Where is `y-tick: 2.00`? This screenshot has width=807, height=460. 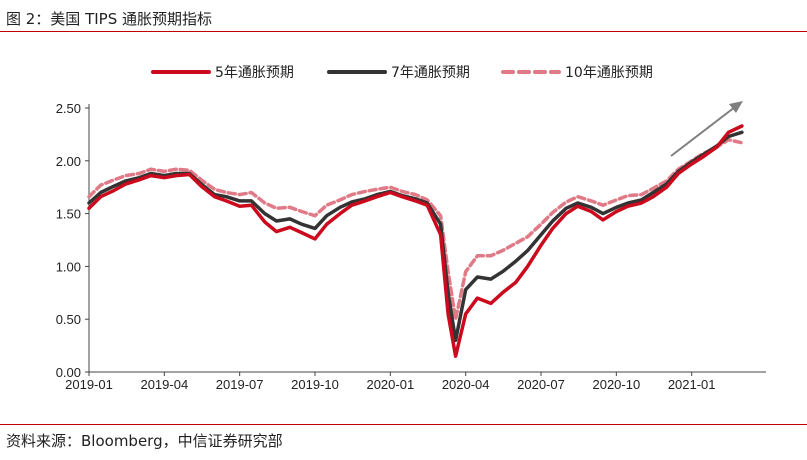
y-tick: 2.00 is located at coordinates (72, 161).